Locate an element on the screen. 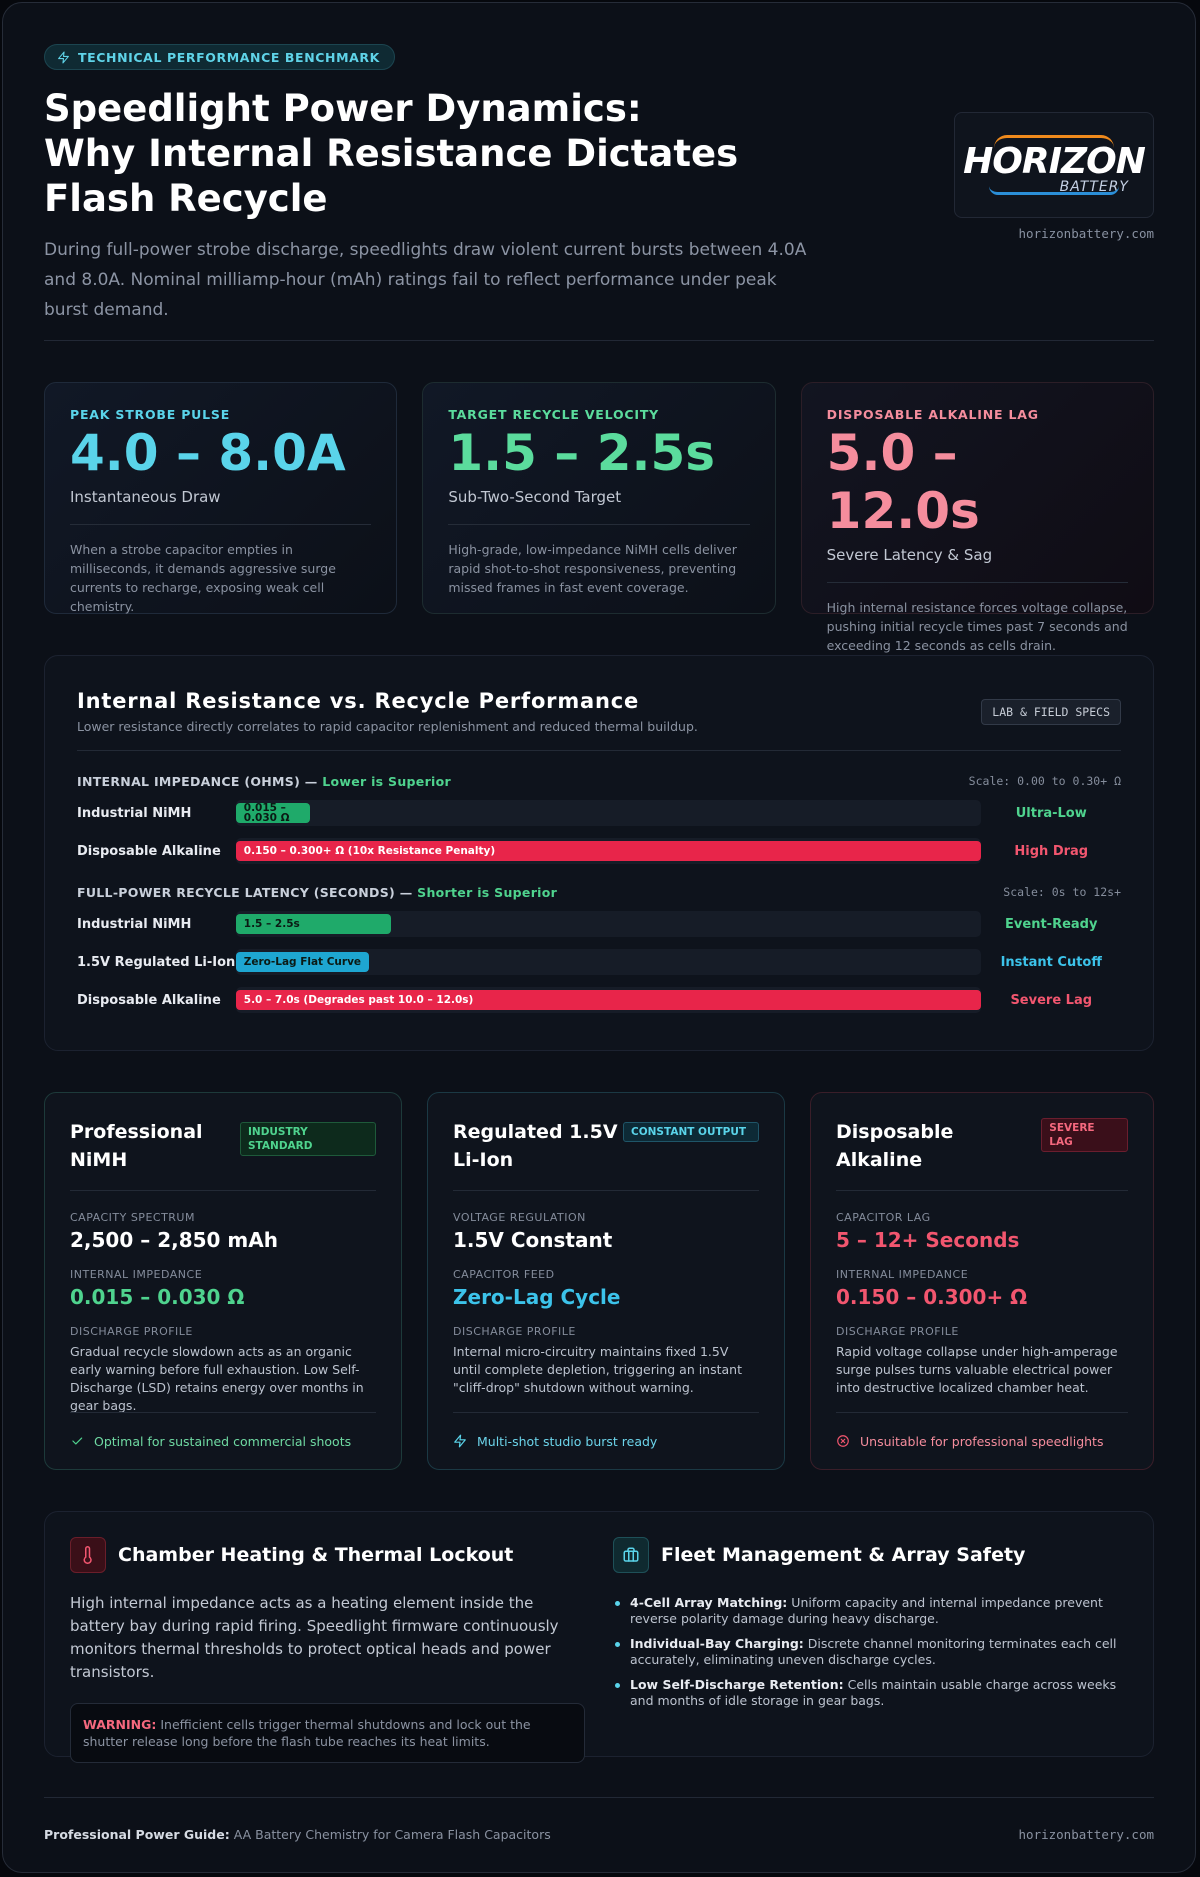 The image size is (1200, 1877). footer-label: Professional Power Guide: is located at coordinates (137, 1834).